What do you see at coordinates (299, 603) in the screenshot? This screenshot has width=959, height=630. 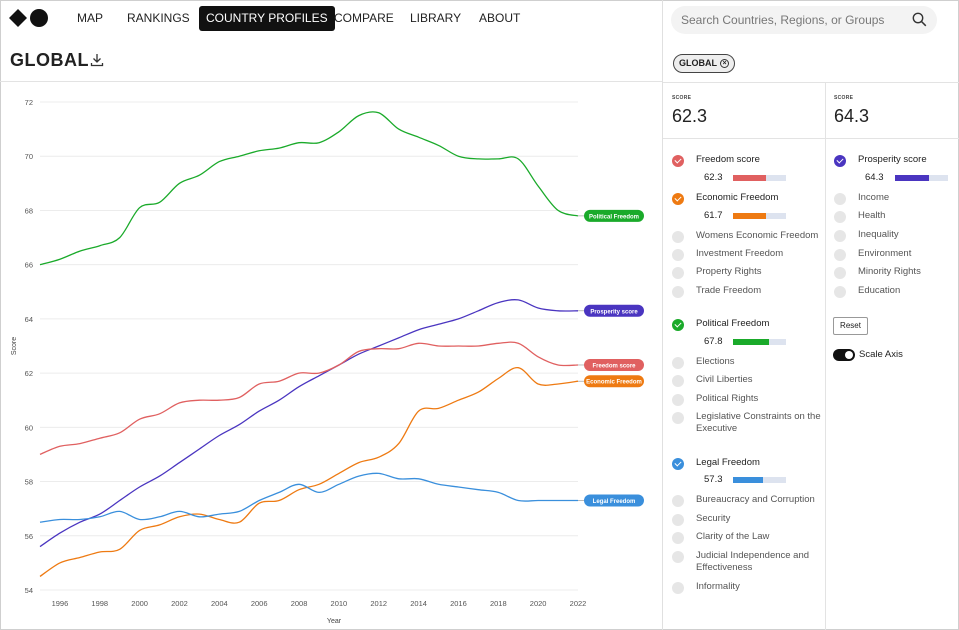 I see `x-tick-label: 2008` at bounding box center [299, 603].